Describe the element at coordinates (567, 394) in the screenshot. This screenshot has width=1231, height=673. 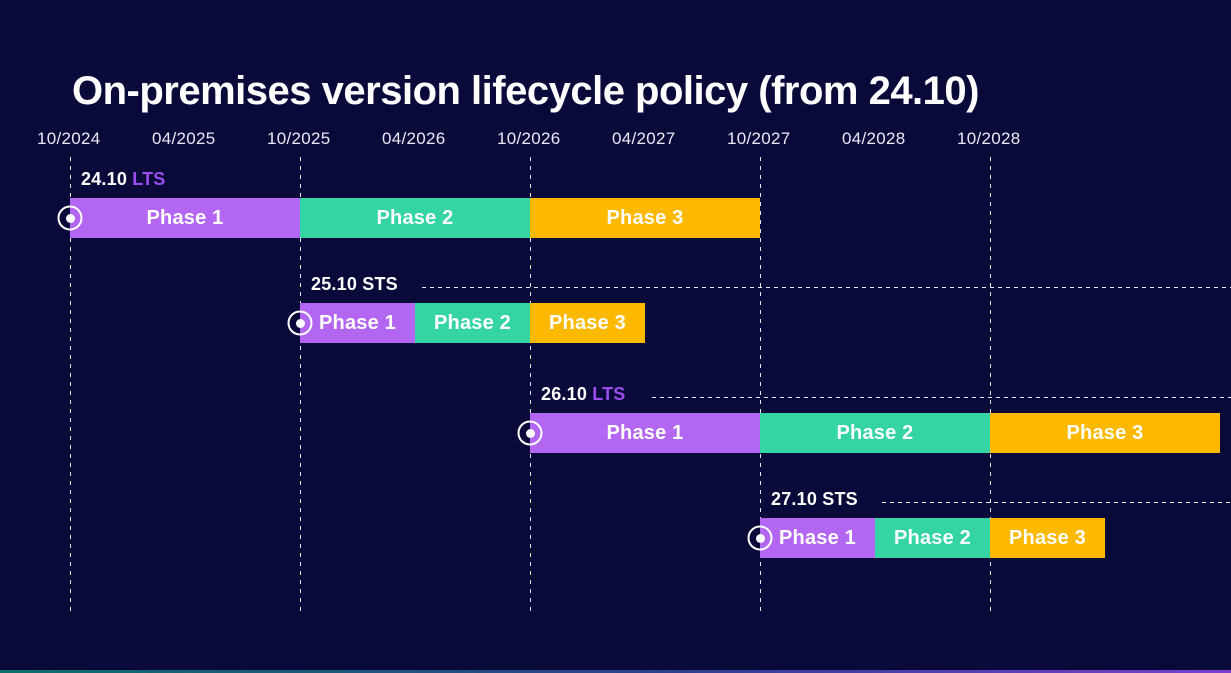
I see `release-version: 26.10` at that location.